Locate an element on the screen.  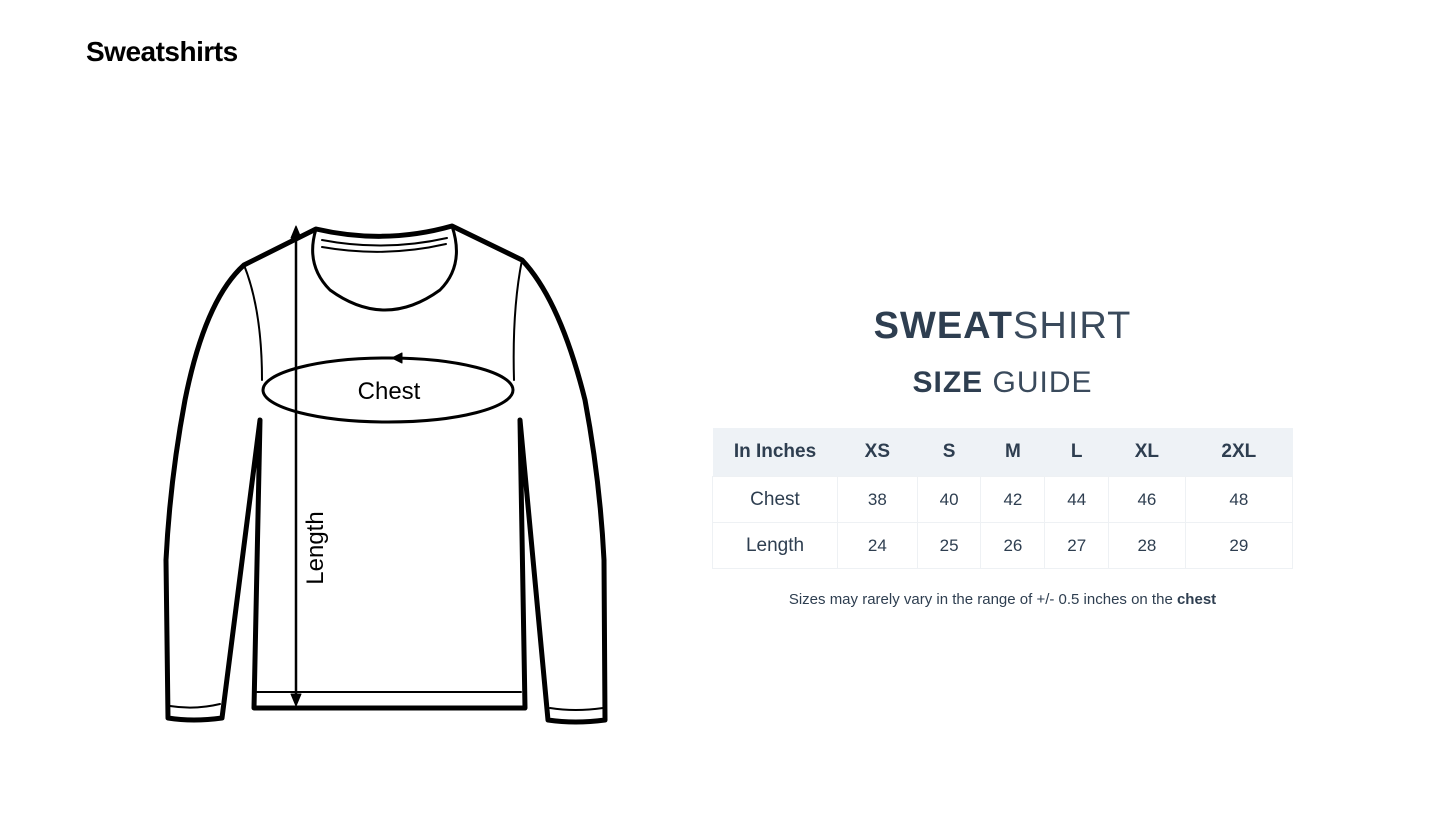
cell: 25 is located at coordinates (949, 545).